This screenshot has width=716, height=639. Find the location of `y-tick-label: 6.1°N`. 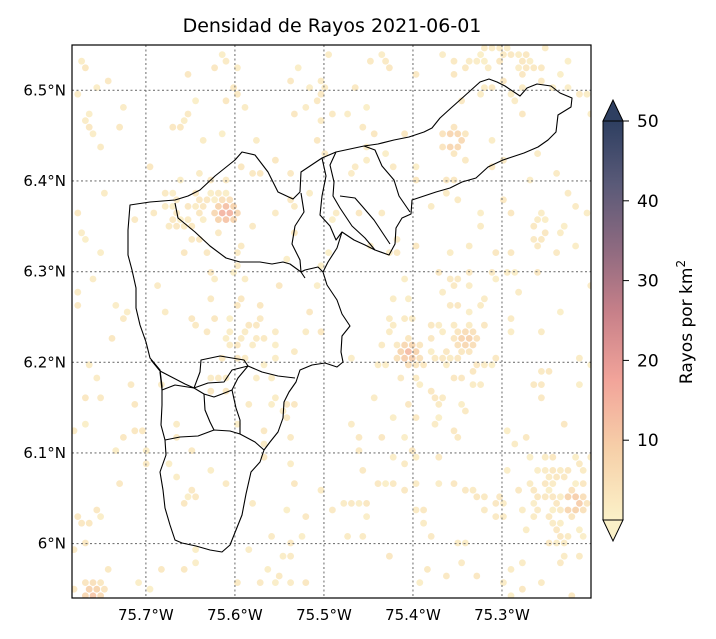

y-tick-label: 6.1°N is located at coordinates (44, 453).